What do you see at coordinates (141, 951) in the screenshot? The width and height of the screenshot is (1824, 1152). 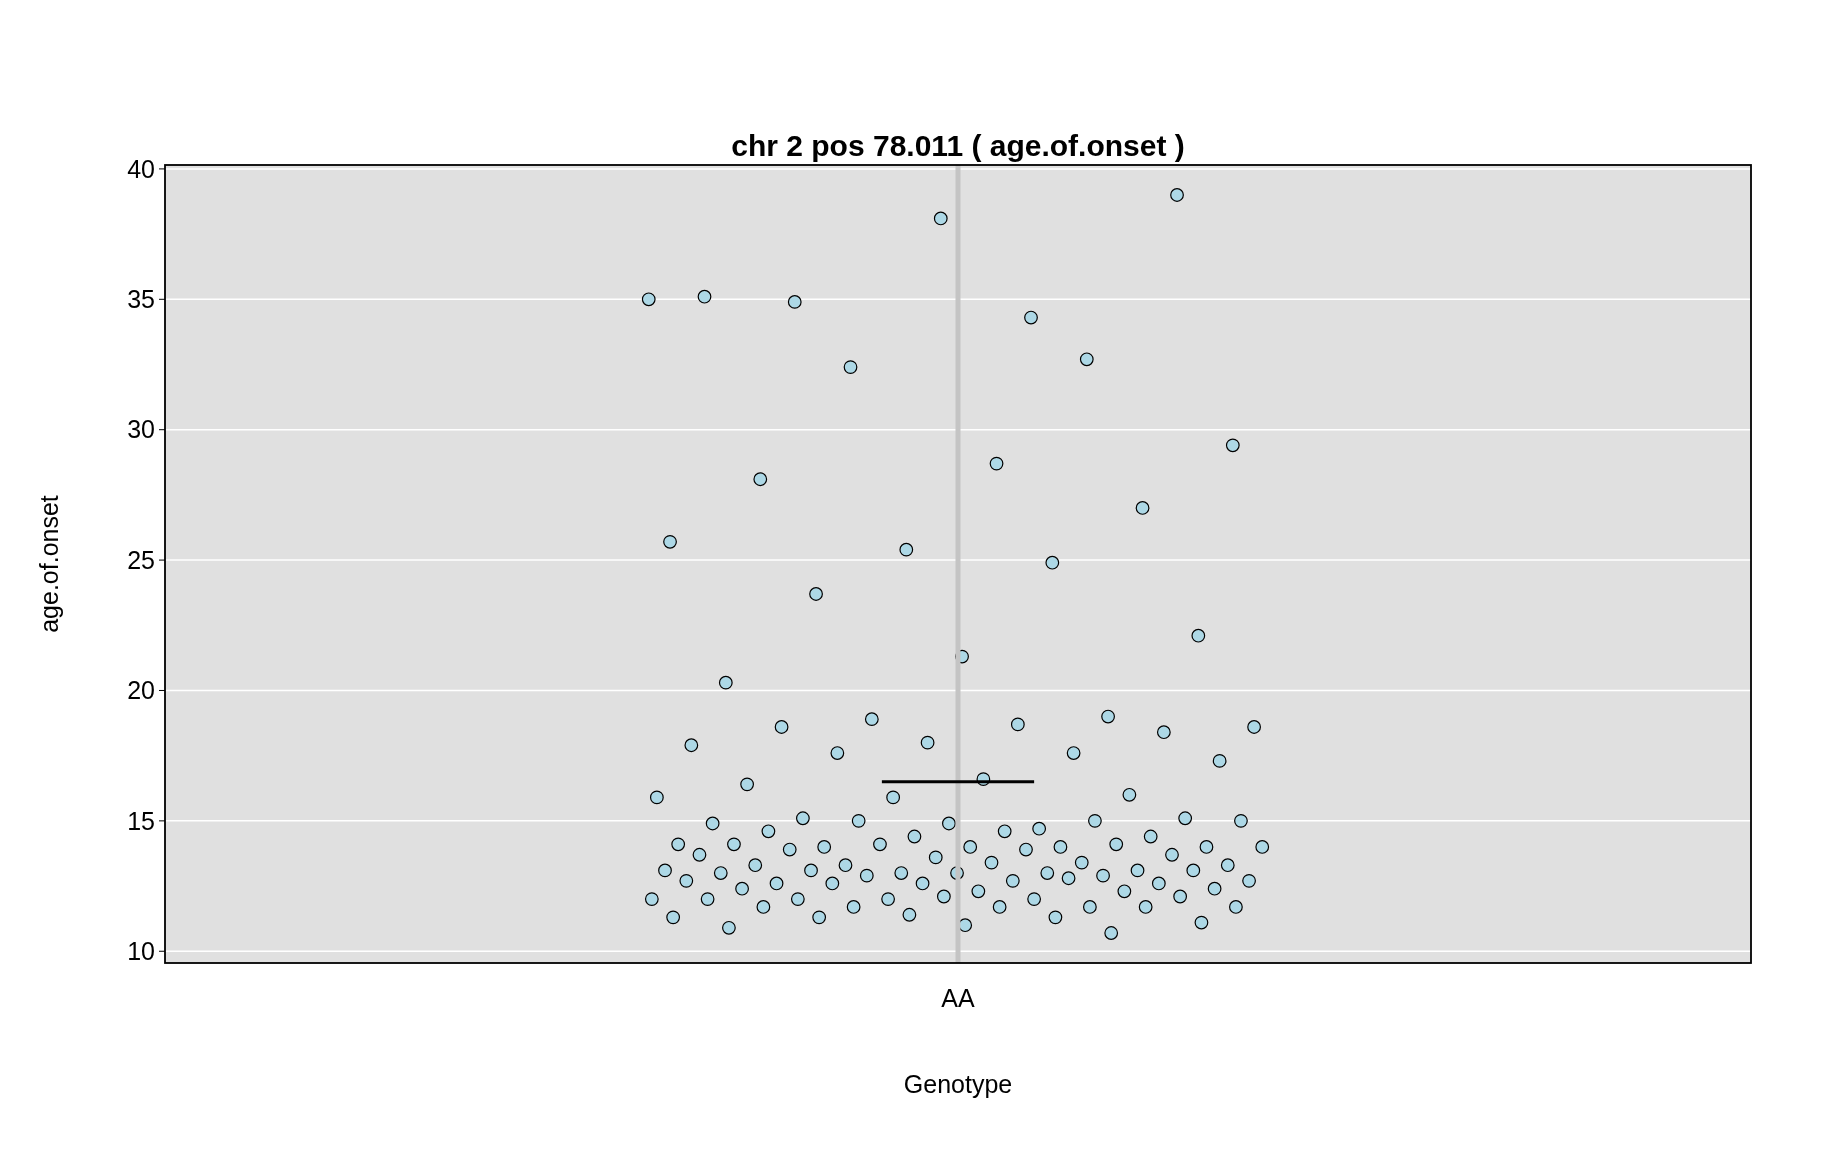 I see `y-tick-label: 10` at bounding box center [141, 951].